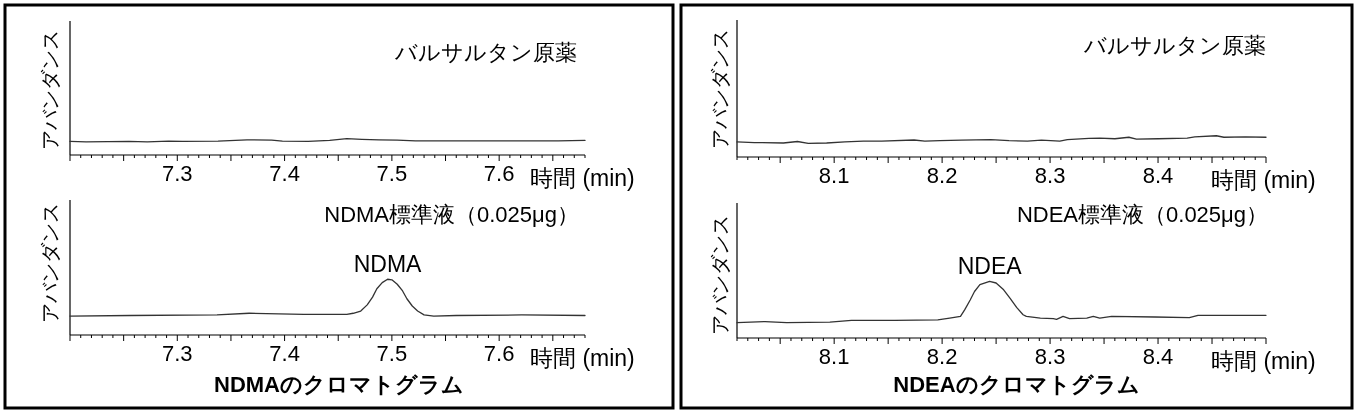 Image resolution: width=1358 pixels, height=414 pixels. What do you see at coordinates (451, 214) in the screenshot?
I see `chart-title: NDMA標準液（0.025μg）` at bounding box center [451, 214].